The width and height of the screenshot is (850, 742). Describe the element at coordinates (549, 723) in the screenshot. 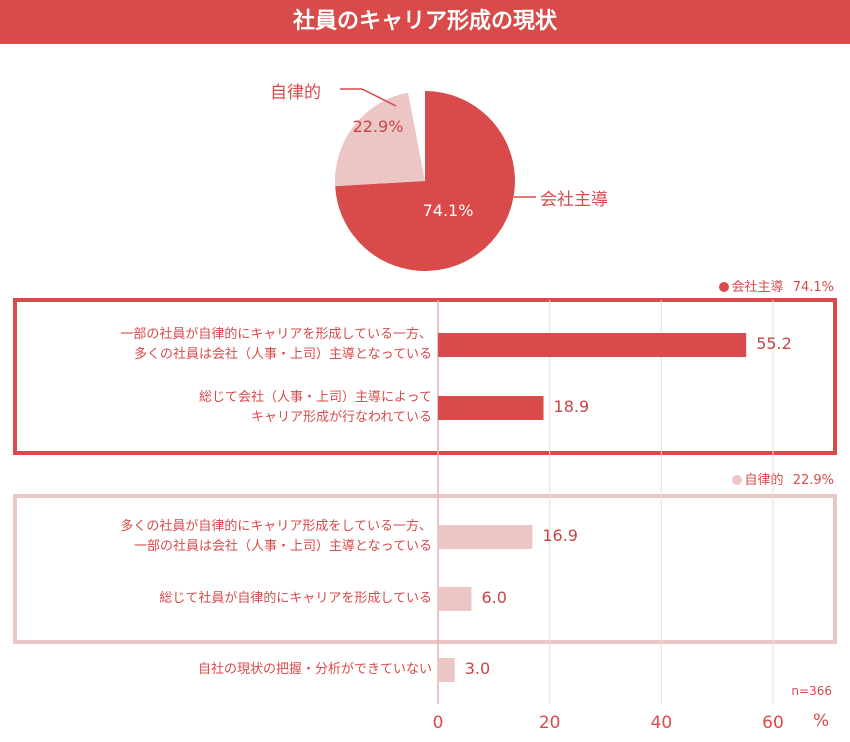

I see `x-tick-label: 20` at that location.